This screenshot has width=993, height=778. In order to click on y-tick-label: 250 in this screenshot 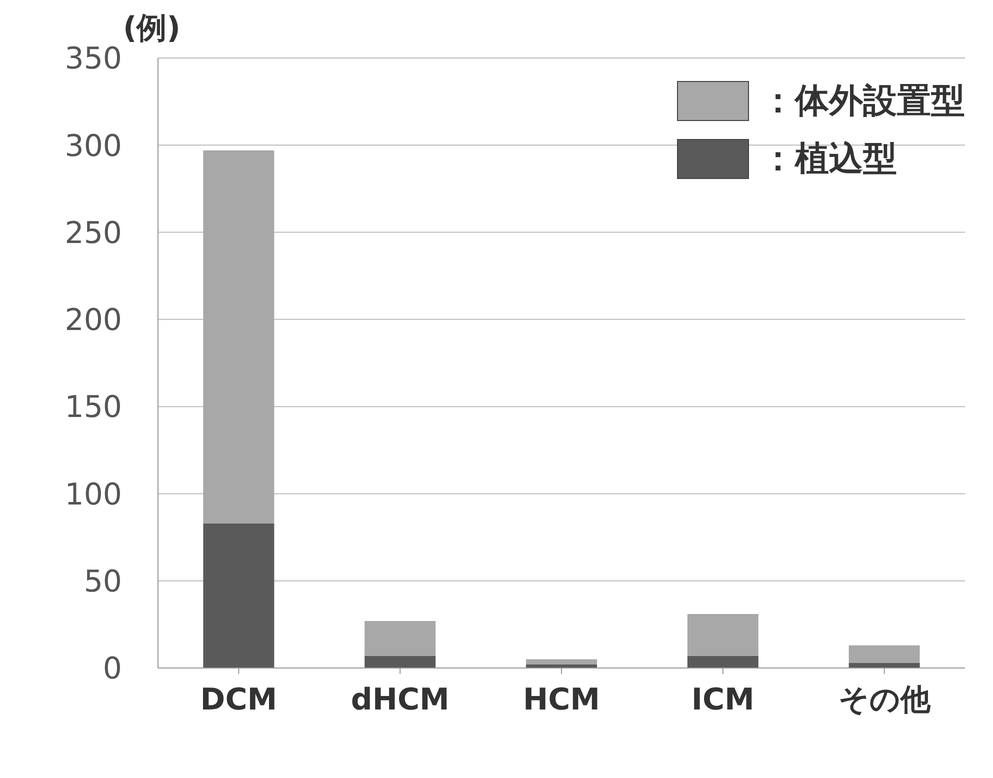, I will do `click(93, 233)`.